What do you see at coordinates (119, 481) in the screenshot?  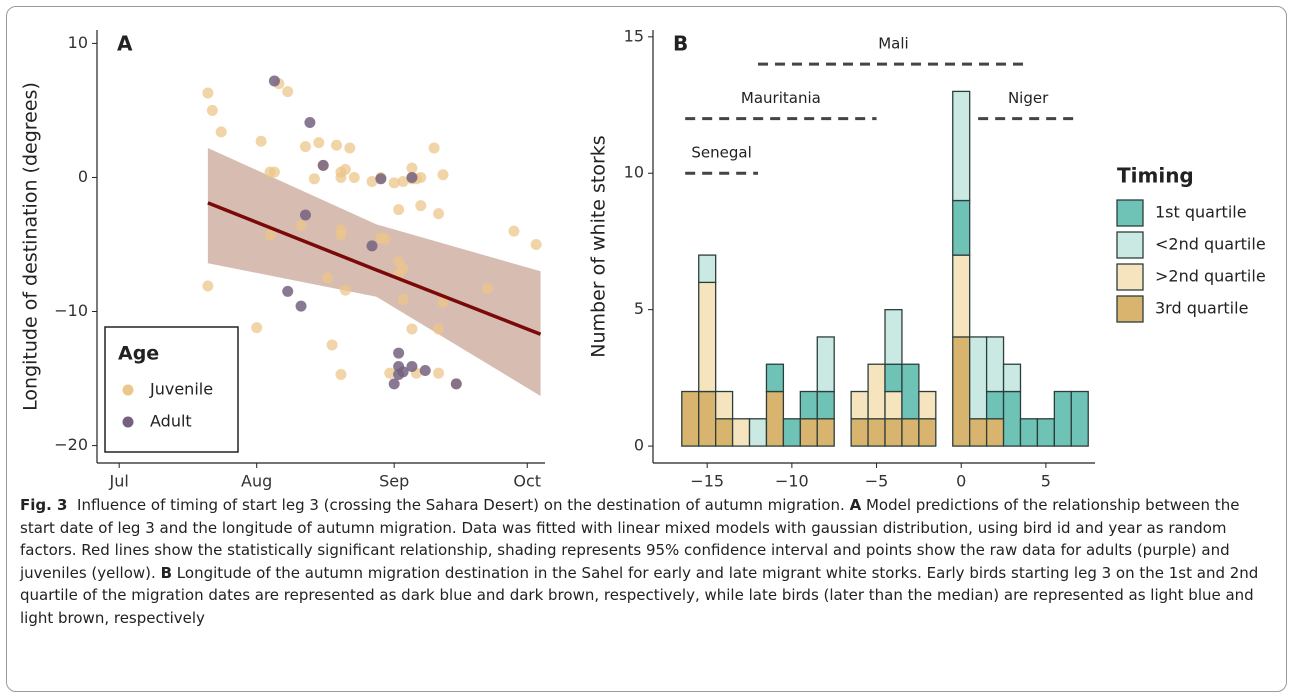 I see `x-tick-label: Jul` at bounding box center [119, 481].